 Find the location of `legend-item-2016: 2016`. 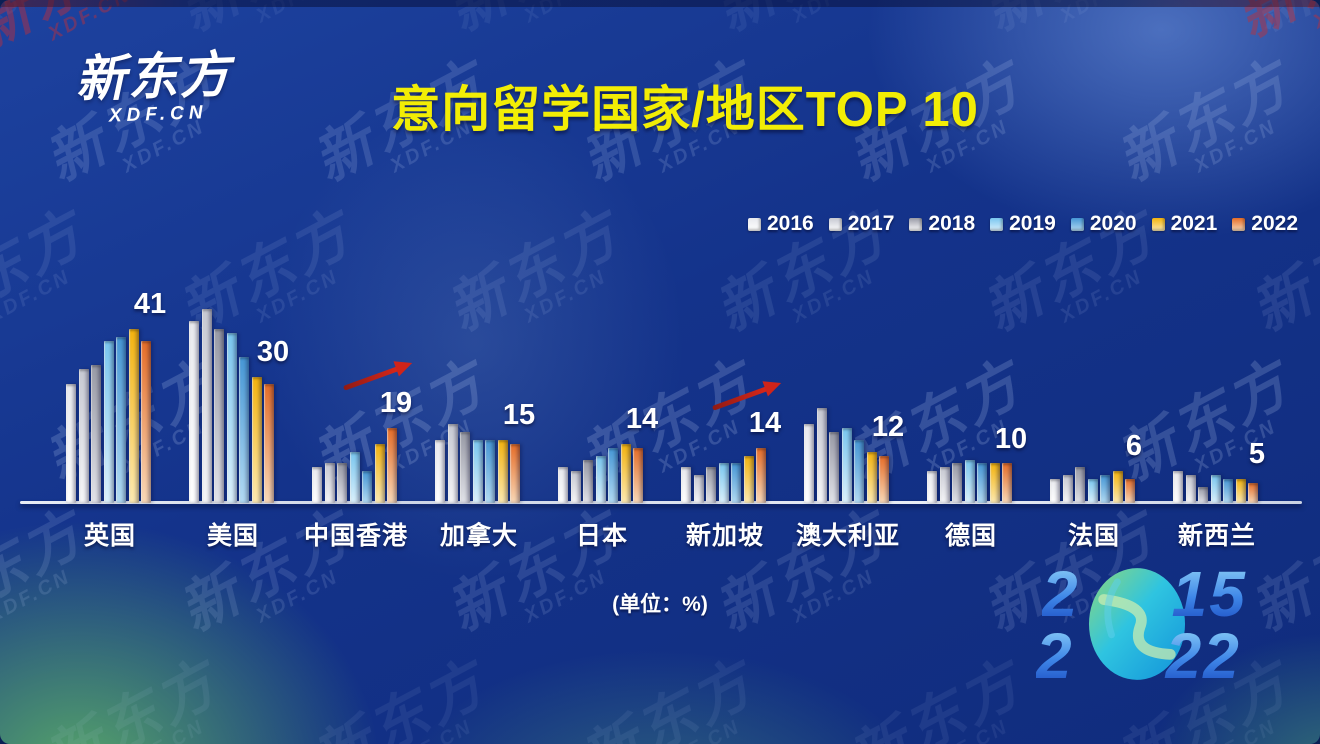

legend-item-2016: 2016 is located at coordinates (780, 224).